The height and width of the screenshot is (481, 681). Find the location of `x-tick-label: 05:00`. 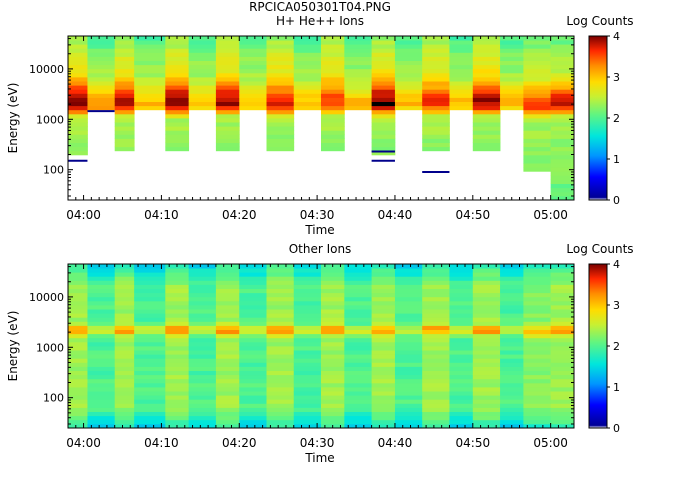

x-tick-label: 05:00 is located at coordinates (550, 215).